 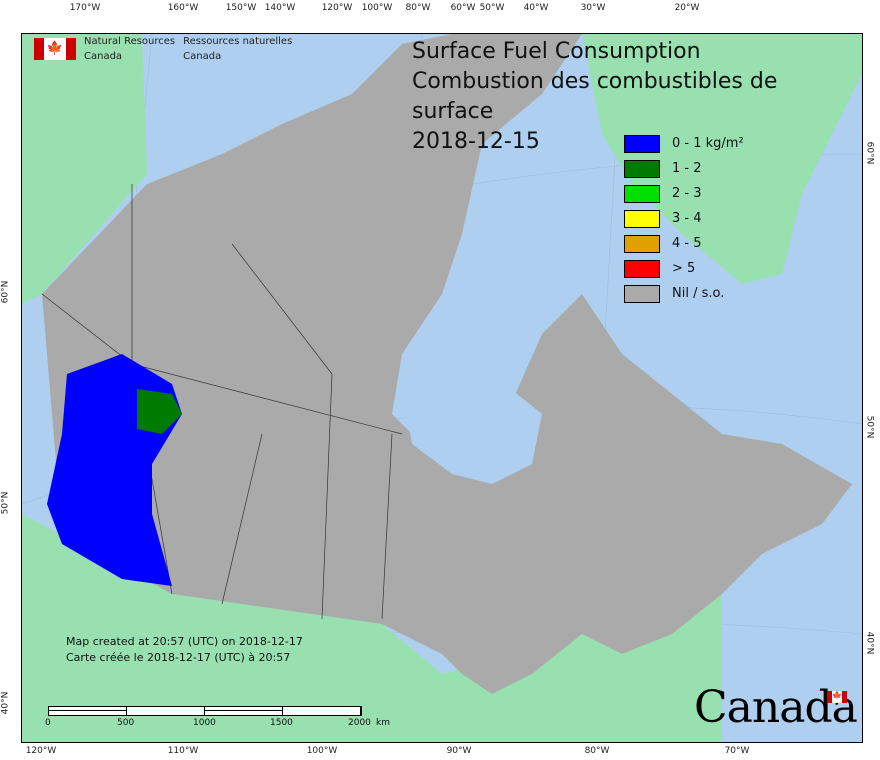 I want to click on legend-item: Nil / s.o., so click(x=684, y=293).